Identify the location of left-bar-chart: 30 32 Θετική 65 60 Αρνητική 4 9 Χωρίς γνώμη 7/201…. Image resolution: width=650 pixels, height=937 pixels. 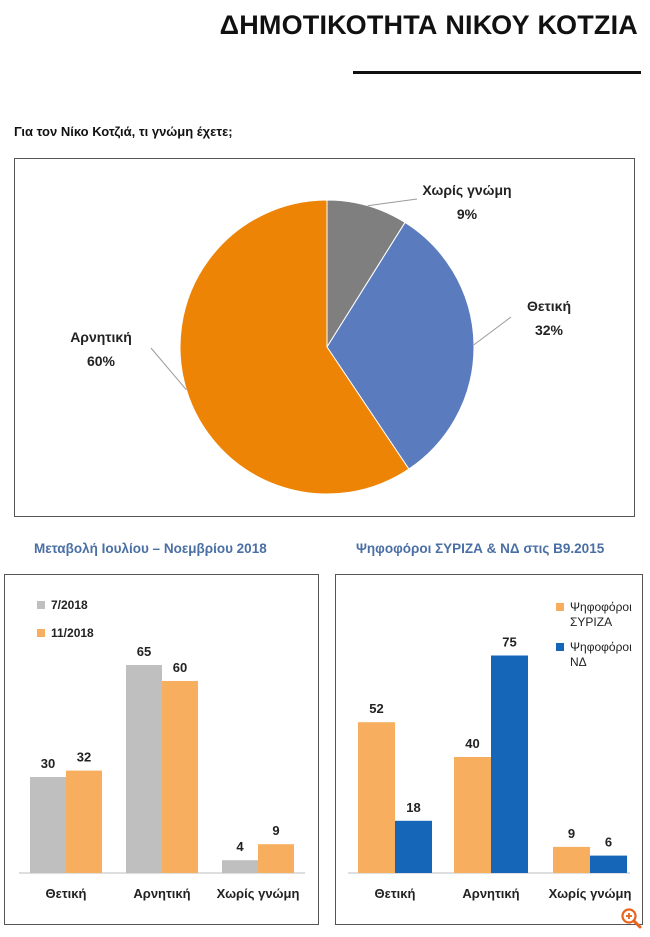
(162, 749).